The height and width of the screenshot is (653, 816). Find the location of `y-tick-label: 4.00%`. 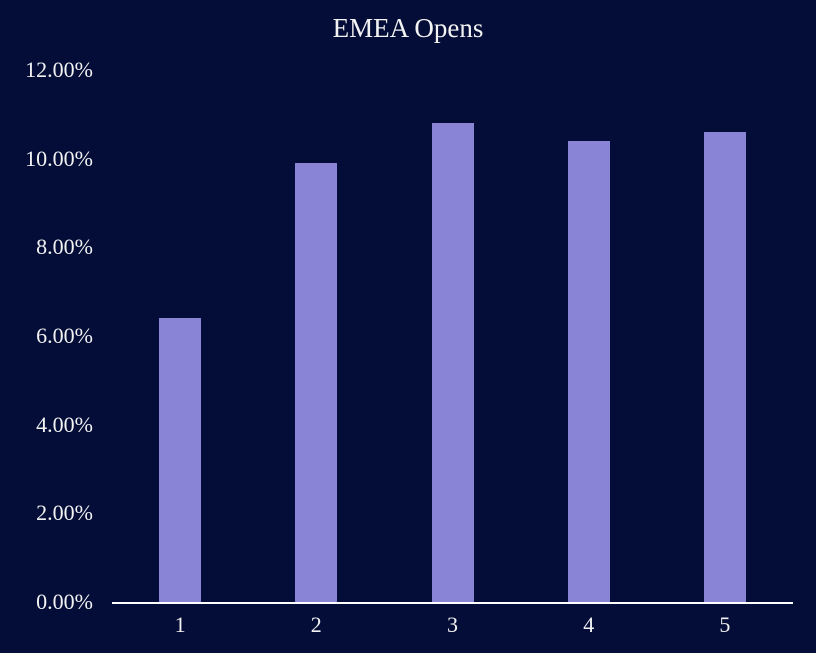

y-tick-label: 4.00% is located at coordinates (64, 424).